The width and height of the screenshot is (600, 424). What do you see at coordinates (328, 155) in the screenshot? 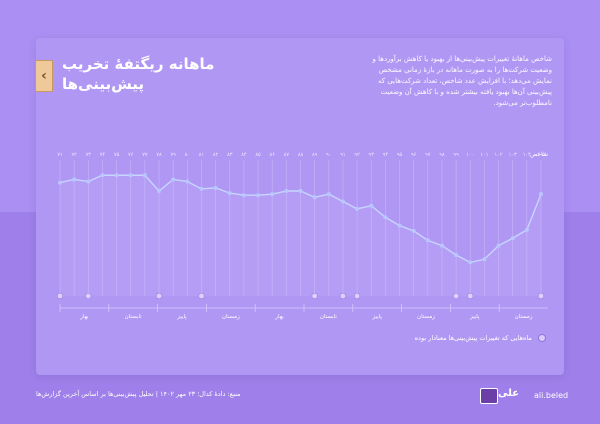
I see `x-tick-label: ۹۰` at bounding box center [328, 155].